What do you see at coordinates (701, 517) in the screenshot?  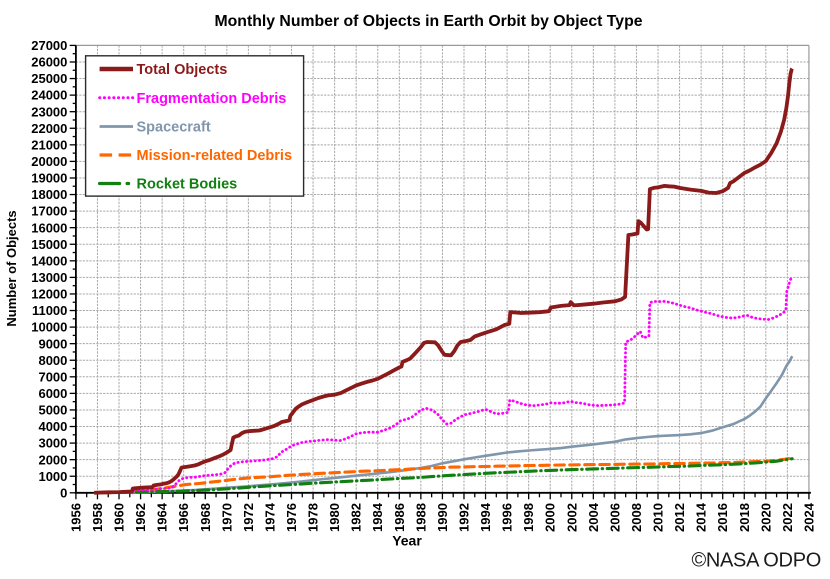 I see `svg-text: 2014` at bounding box center [701, 517].